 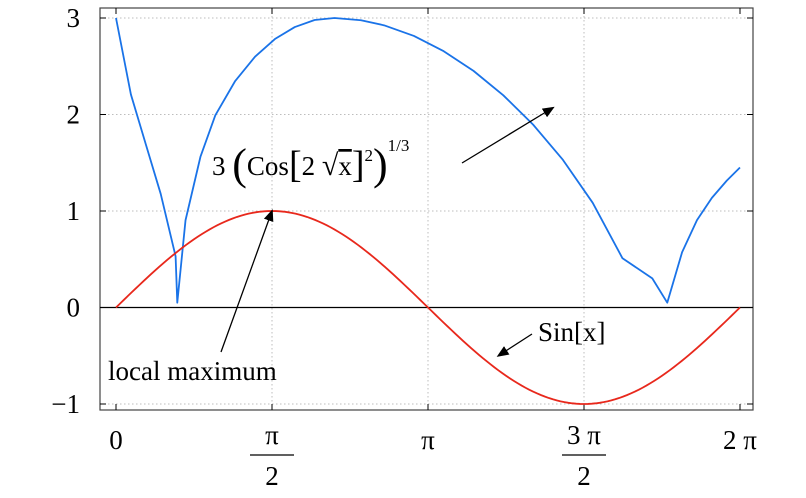 I want to click on annotation-cos-formula: 3 (Cos[2 √x]2)1/3, so click(x=383, y=147).